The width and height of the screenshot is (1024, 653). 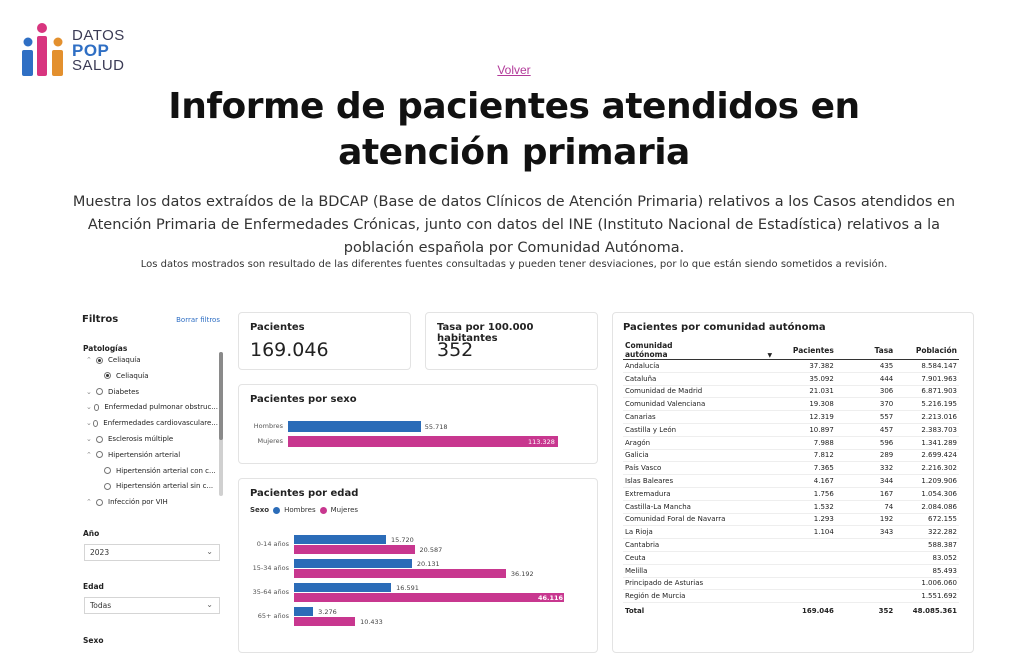 I want to click on bar-label: Hombres, so click(x=268, y=426).